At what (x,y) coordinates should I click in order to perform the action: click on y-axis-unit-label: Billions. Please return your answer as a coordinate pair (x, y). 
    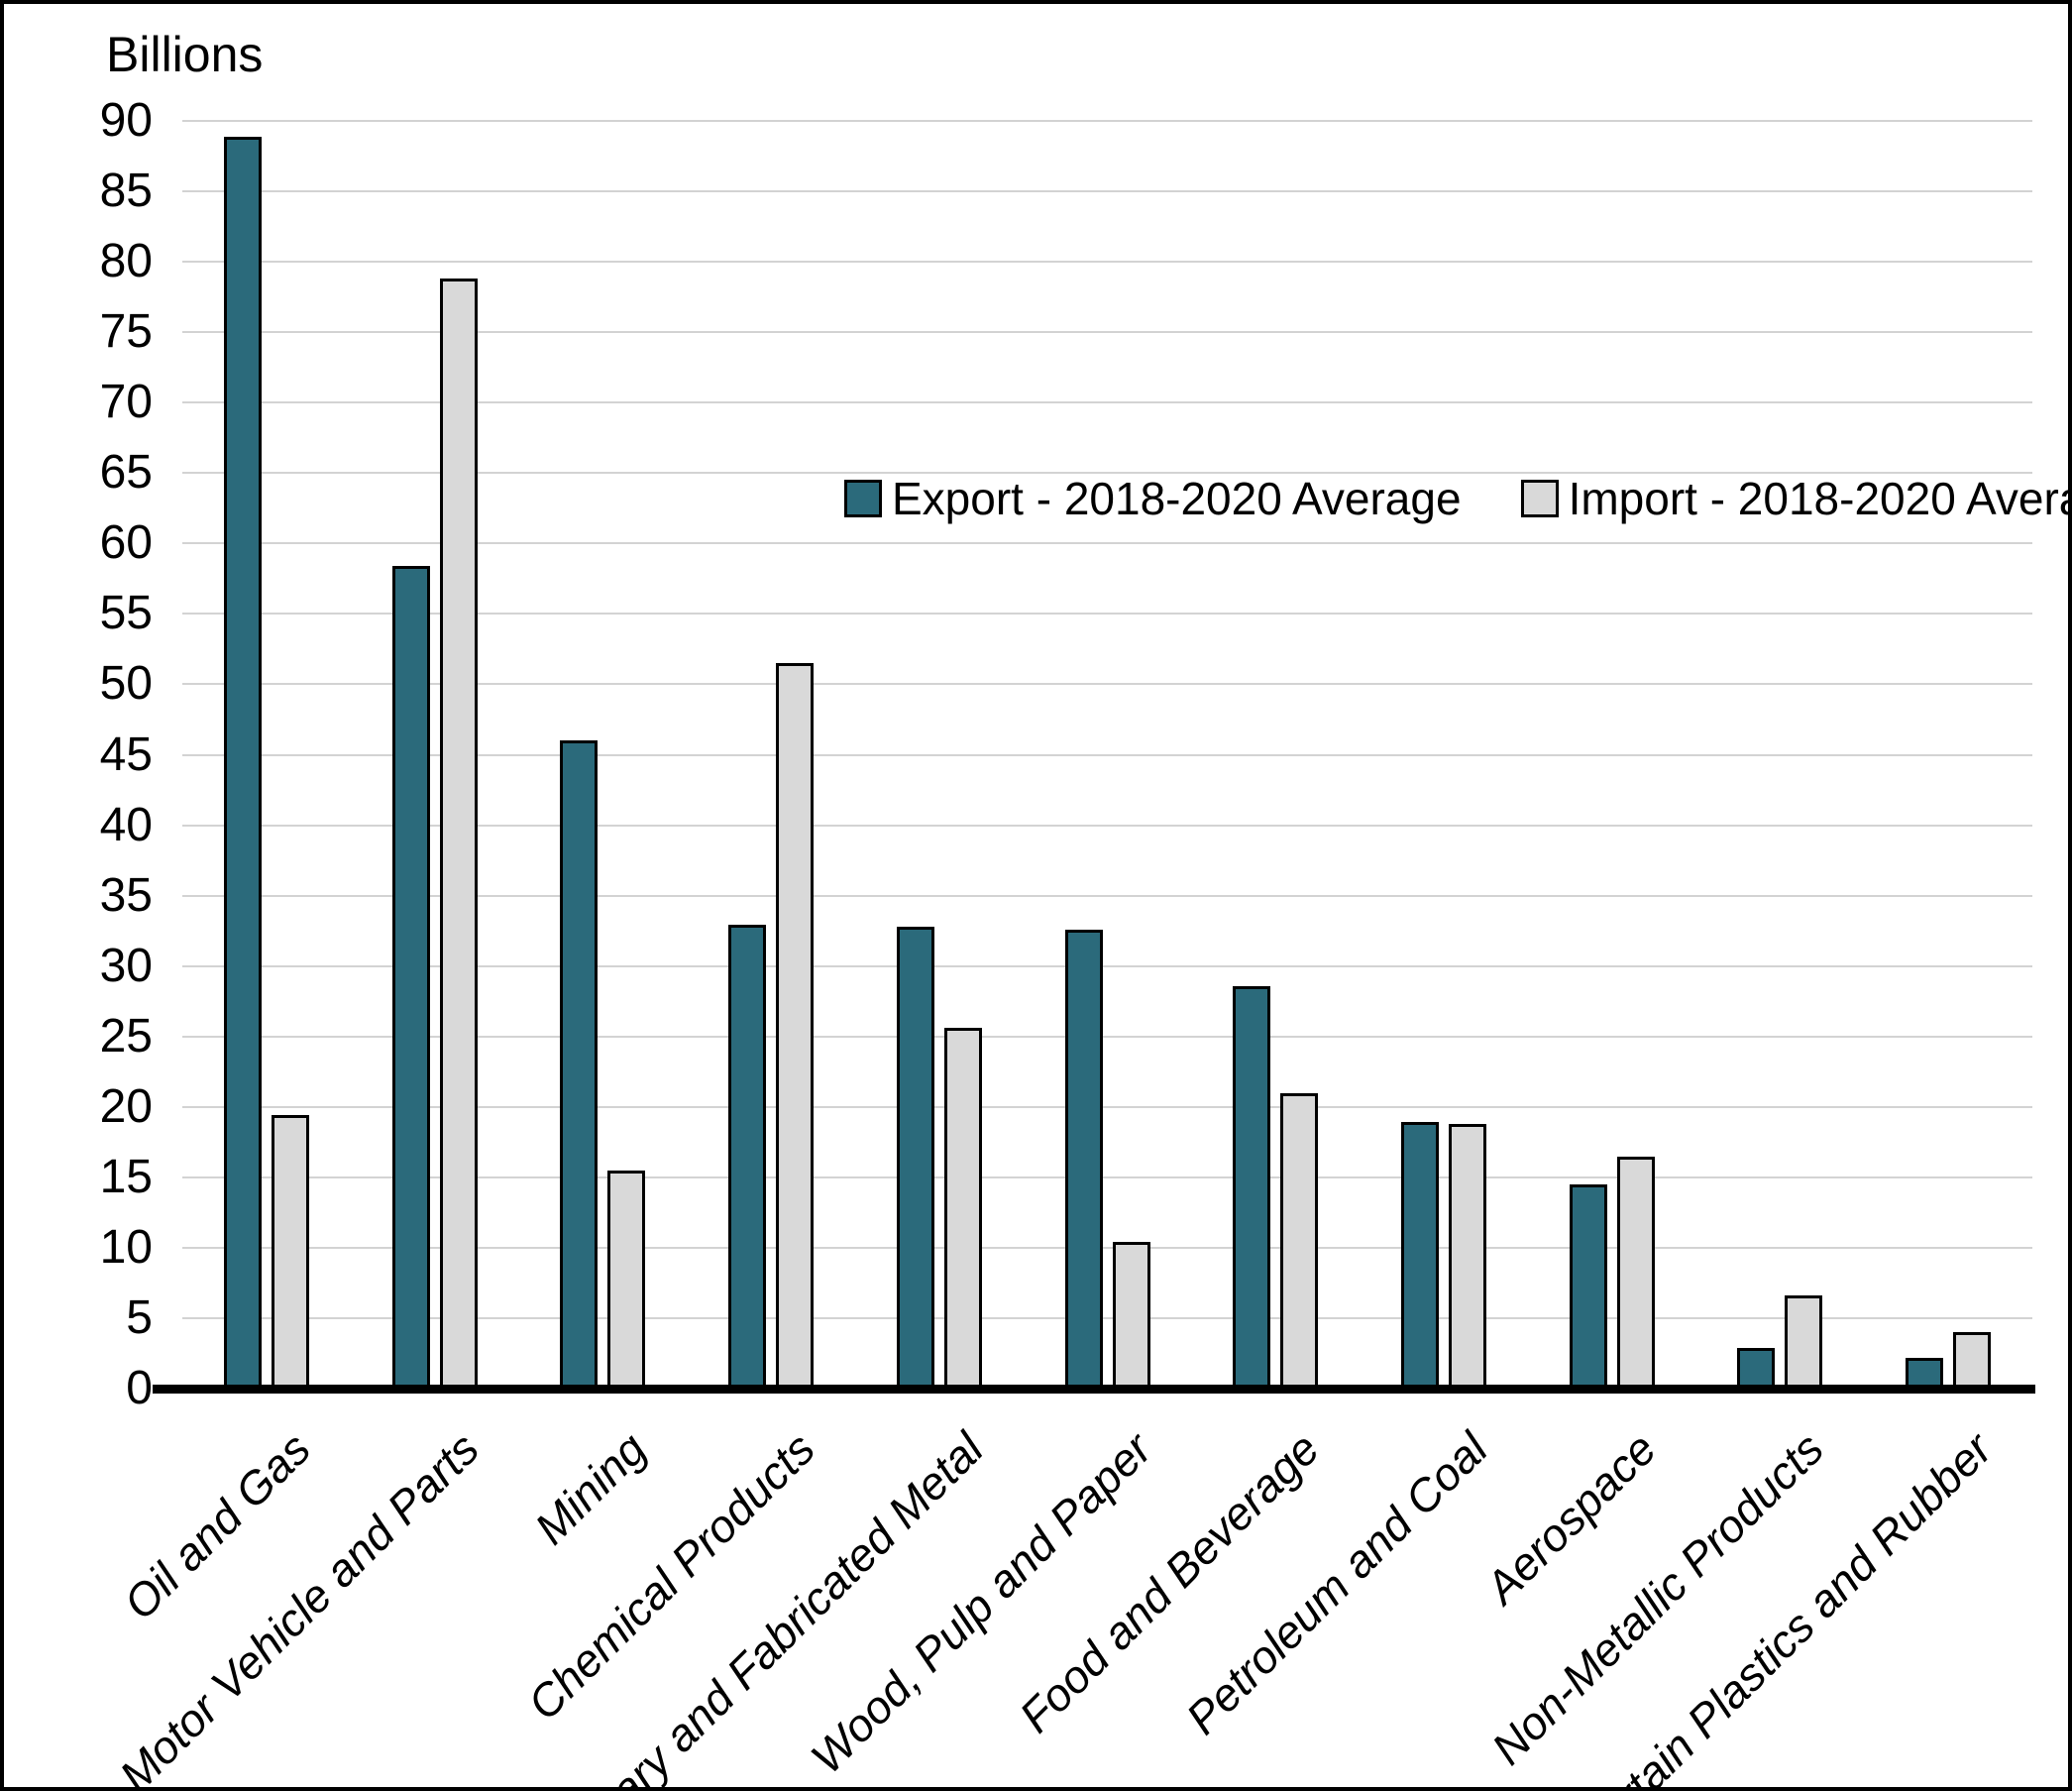
    Looking at the image, I should click on (185, 54).